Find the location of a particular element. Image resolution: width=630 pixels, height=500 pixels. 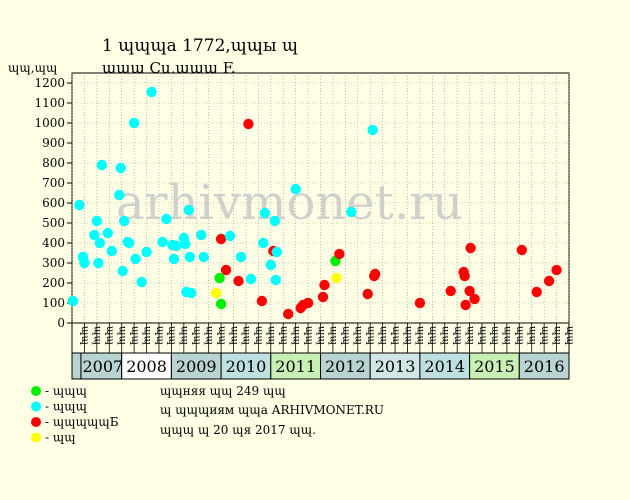

y-tick-label: 600 is located at coordinates (53, 203).